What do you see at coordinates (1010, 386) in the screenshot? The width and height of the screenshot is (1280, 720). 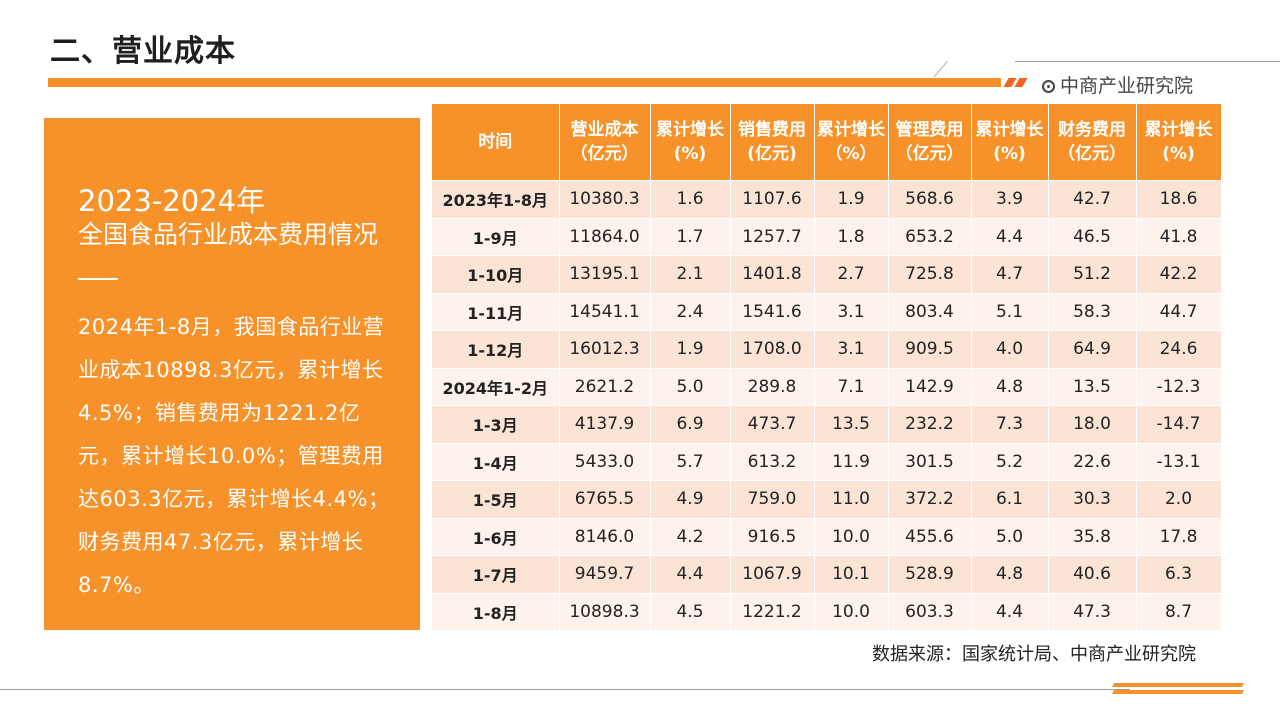 I see `table-cell: 4.8` at bounding box center [1010, 386].